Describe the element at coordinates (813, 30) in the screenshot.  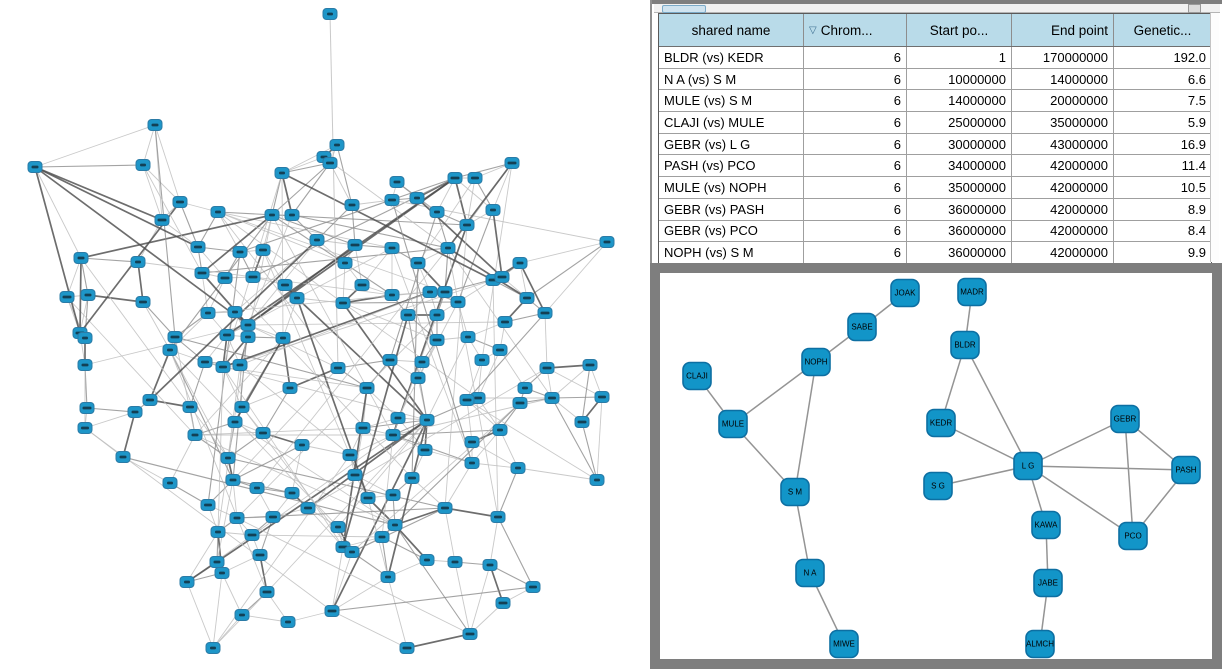
I see `filter-icon: ▽` at that location.